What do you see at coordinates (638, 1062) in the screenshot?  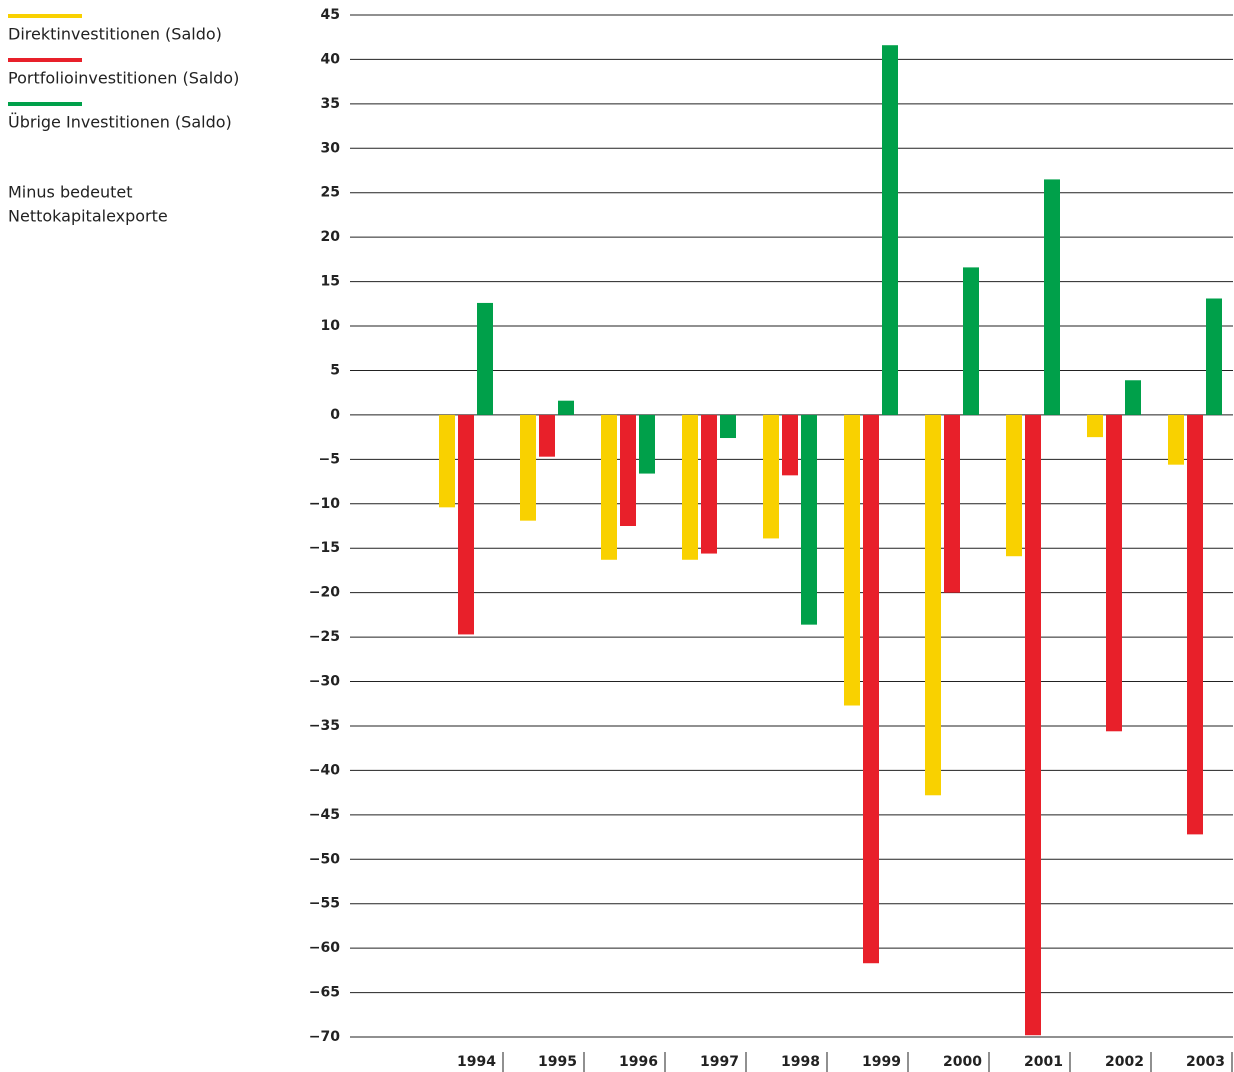 I see `x-tick-label: 1996` at bounding box center [638, 1062].